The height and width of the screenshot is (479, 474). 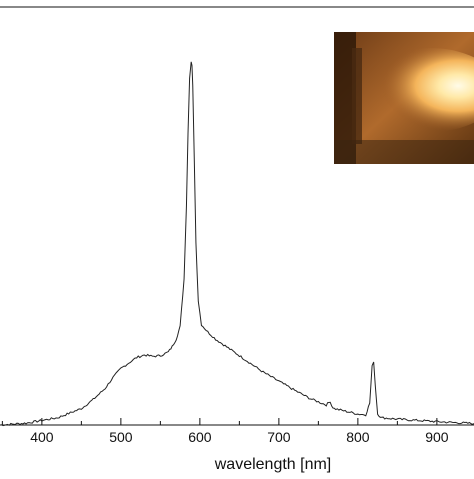 What do you see at coordinates (200, 437) in the screenshot?
I see `x-tick-label-600: 600` at bounding box center [200, 437].